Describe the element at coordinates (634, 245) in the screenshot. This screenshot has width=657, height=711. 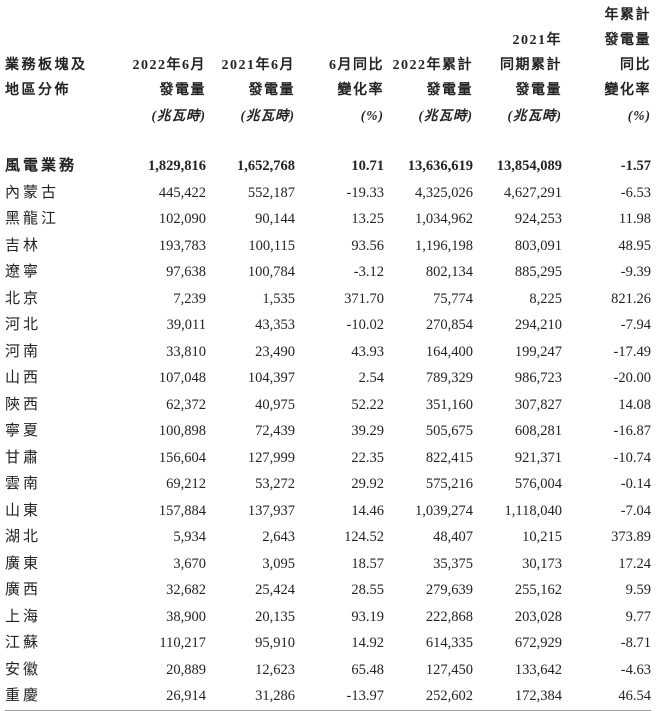
I see `value-cell: 48.95` at that location.